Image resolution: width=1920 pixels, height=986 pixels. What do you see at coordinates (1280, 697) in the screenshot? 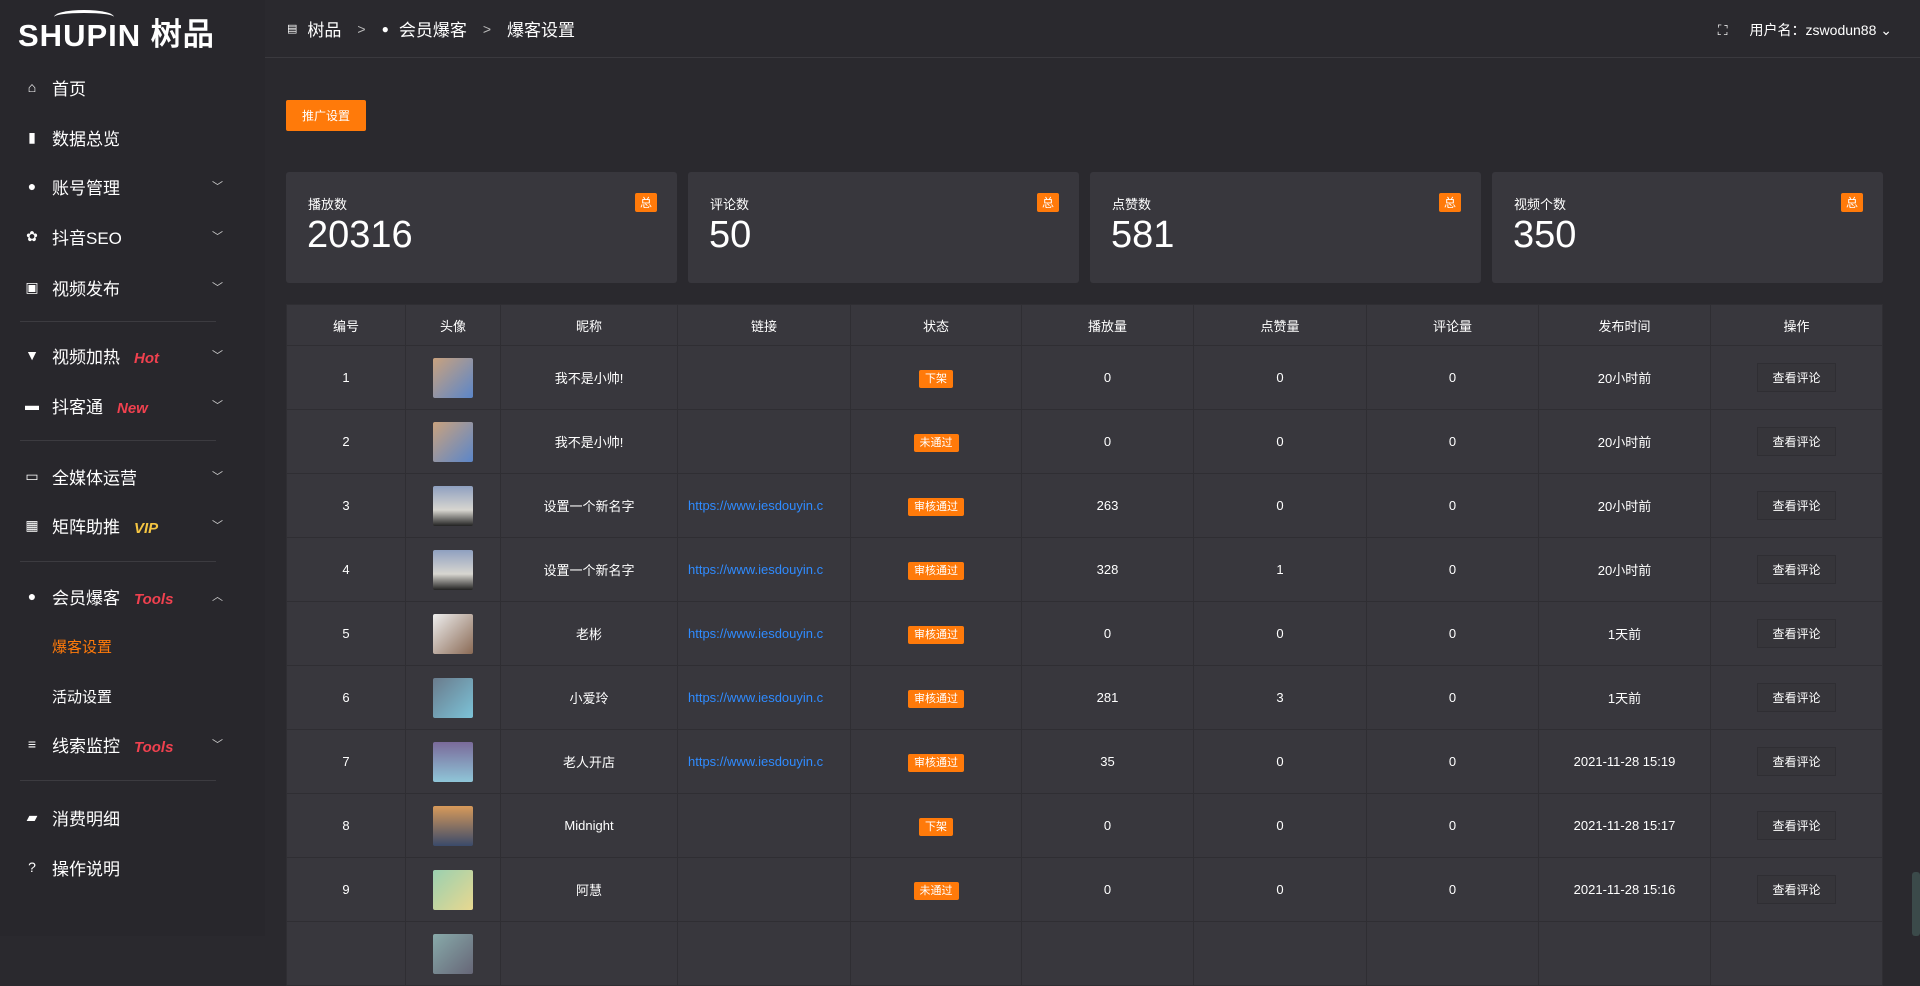
I see `cell-点赞量: 3` at bounding box center [1280, 697].